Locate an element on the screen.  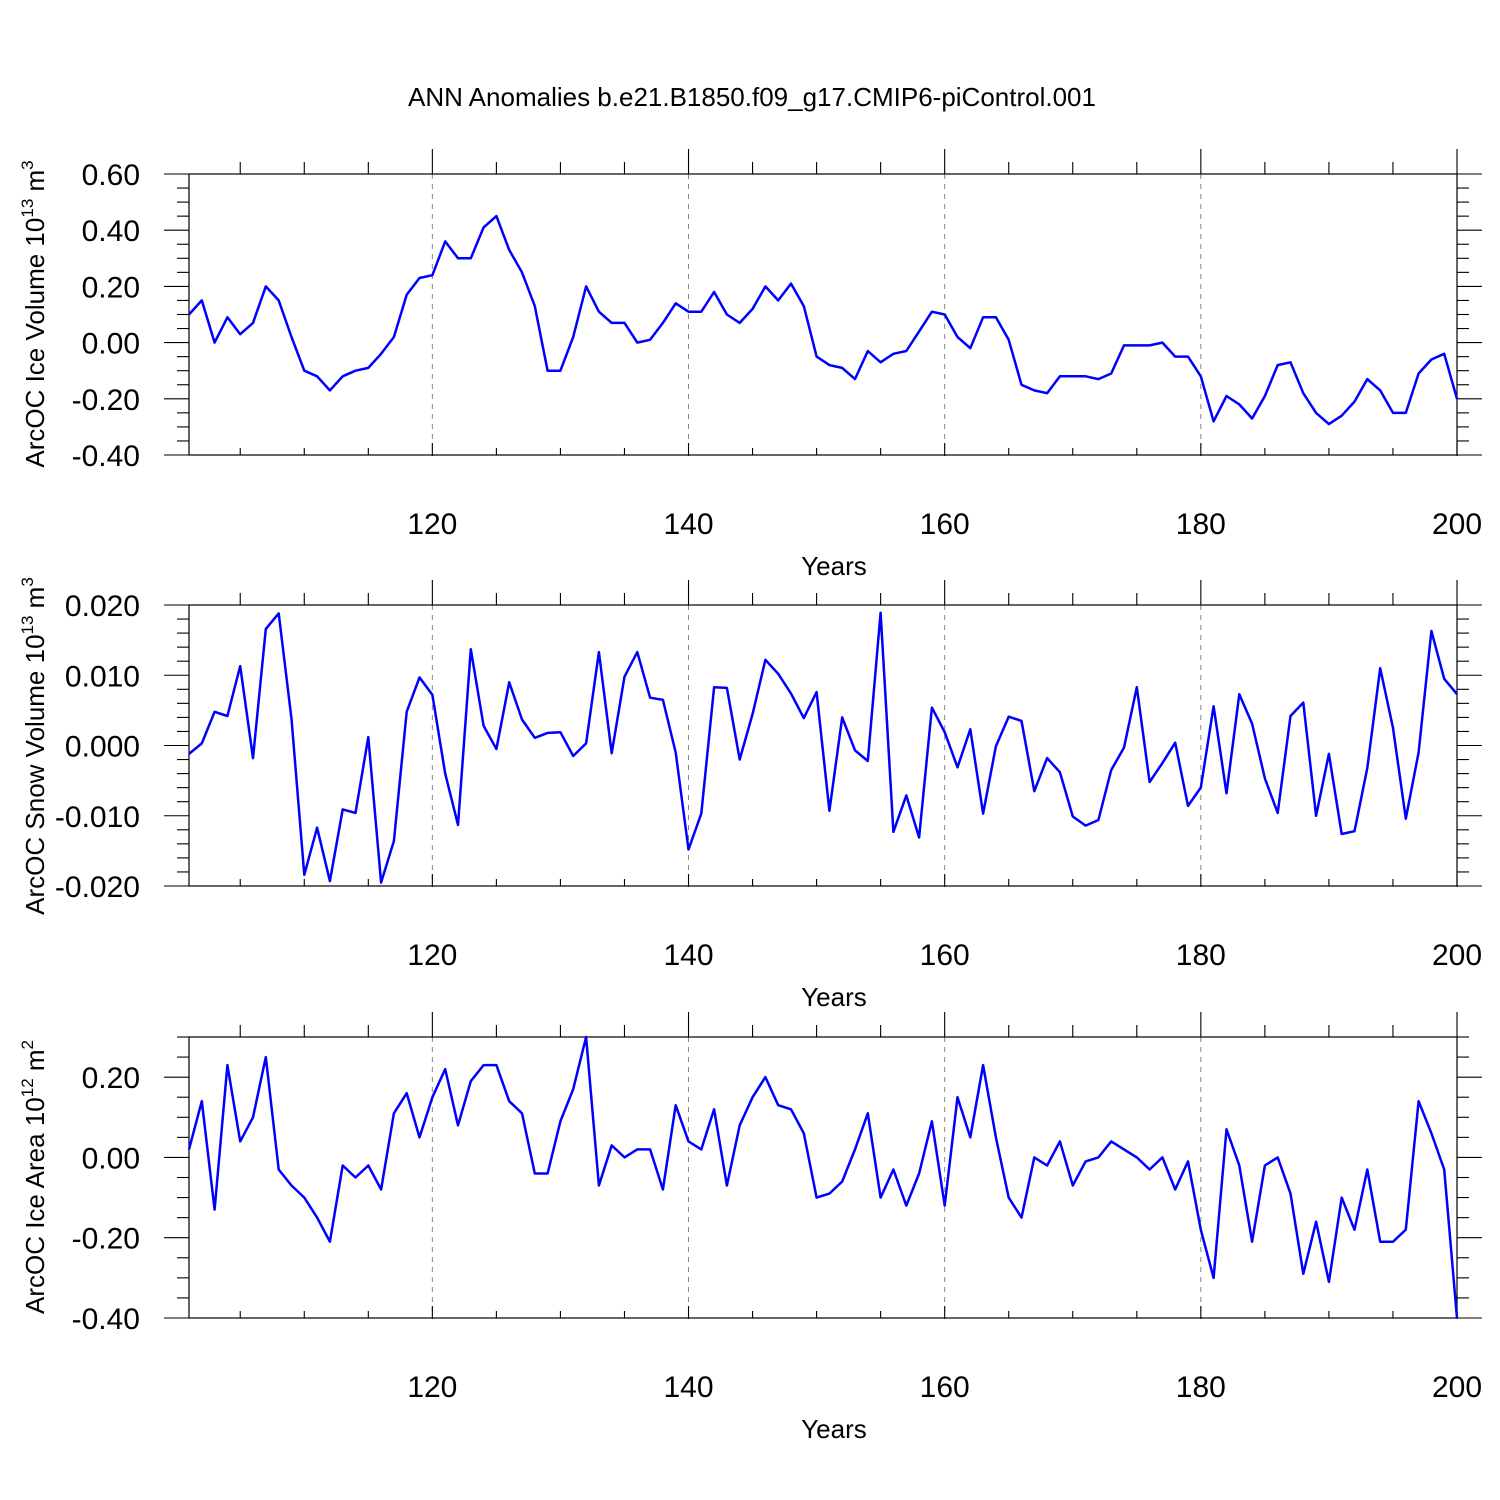
y-tick-label: 0.000 is located at coordinates (102, 747).